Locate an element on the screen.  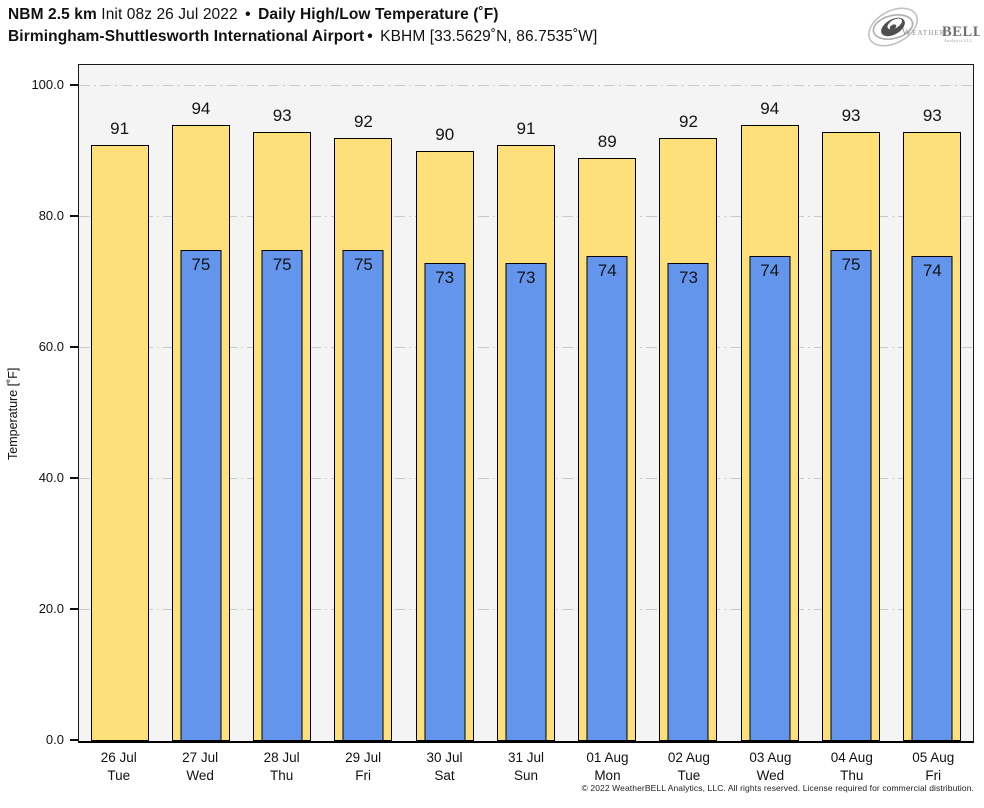
bar-slot: 94 74 is located at coordinates (769, 403).